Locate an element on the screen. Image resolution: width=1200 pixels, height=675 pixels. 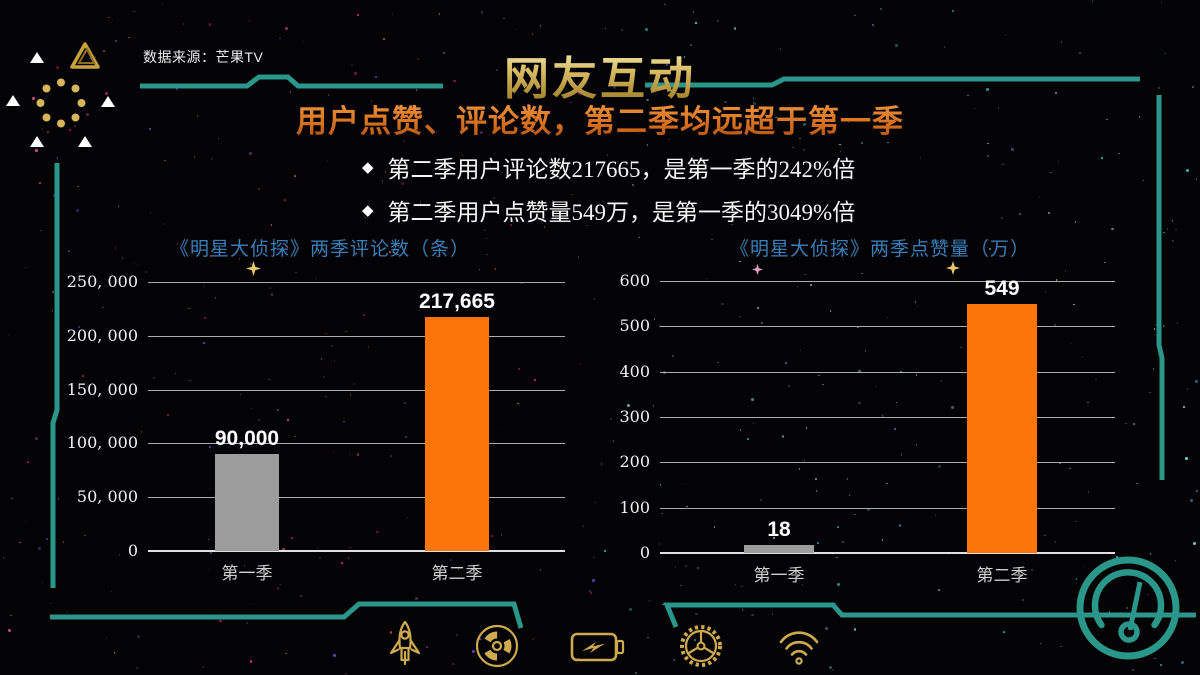
y-tick-label: 500 is located at coordinates (634, 326).